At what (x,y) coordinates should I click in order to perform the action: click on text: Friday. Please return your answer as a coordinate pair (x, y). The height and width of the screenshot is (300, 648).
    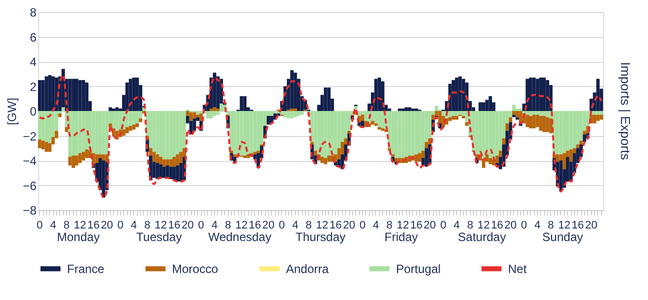
    Looking at the image, I should click on (401, 237).